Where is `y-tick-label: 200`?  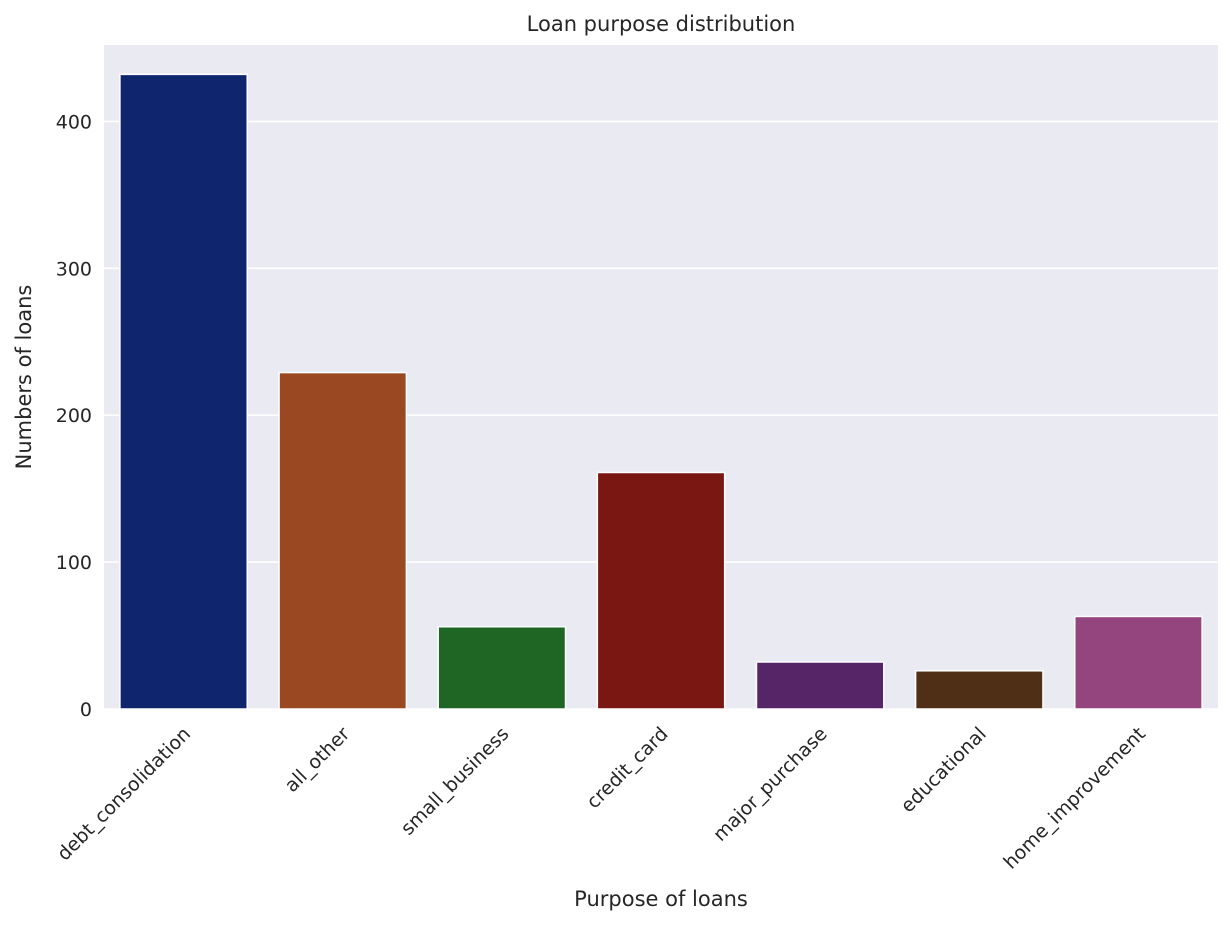 y-tick-label: 200 is located at coordinates (74, 416).